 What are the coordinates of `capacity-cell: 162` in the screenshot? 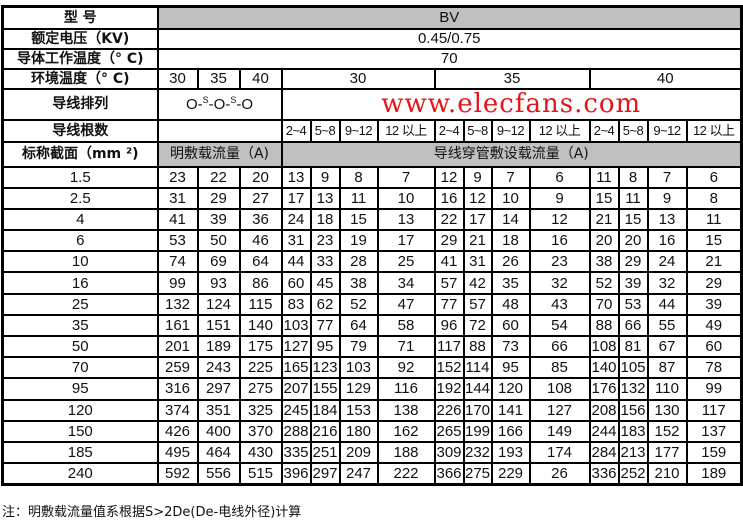 It's located at (406, 431).